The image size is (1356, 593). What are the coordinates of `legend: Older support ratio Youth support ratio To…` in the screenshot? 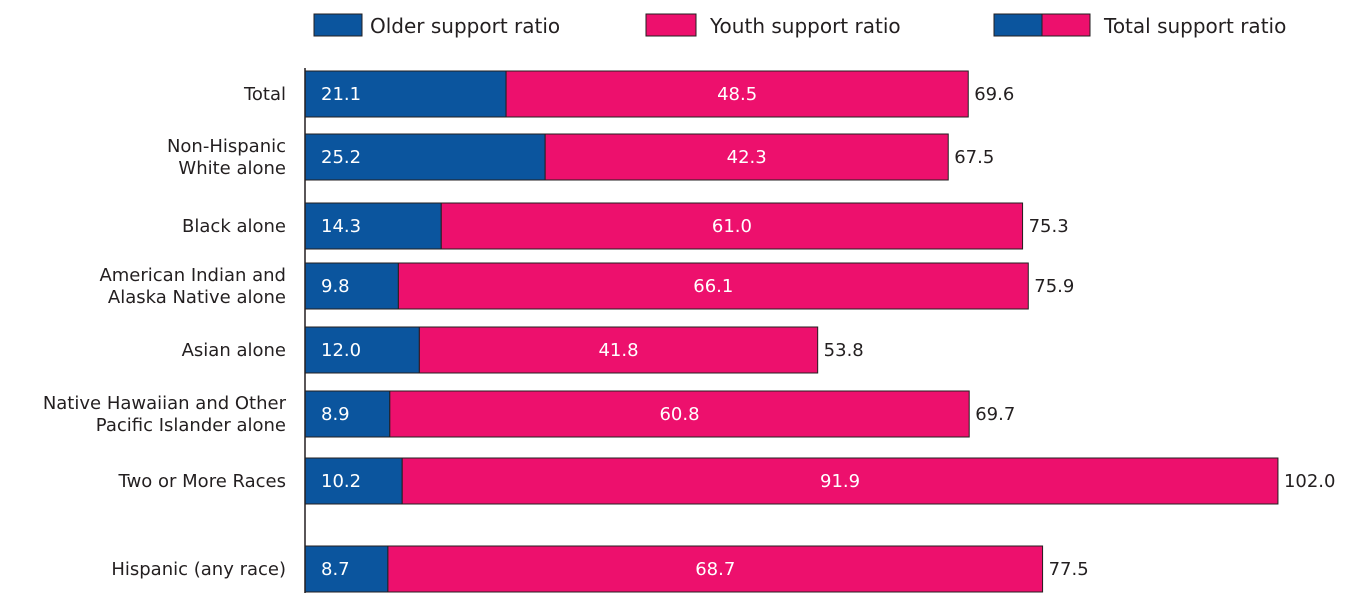 It's located at (799, 25).